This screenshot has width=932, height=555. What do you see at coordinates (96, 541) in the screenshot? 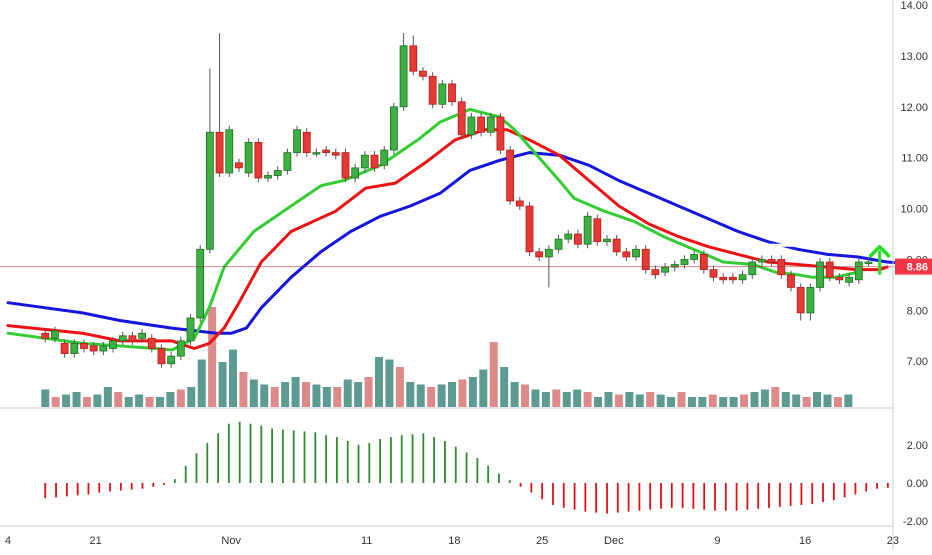
I see `time-tick-label: 21` at bounding box center [96, 541].